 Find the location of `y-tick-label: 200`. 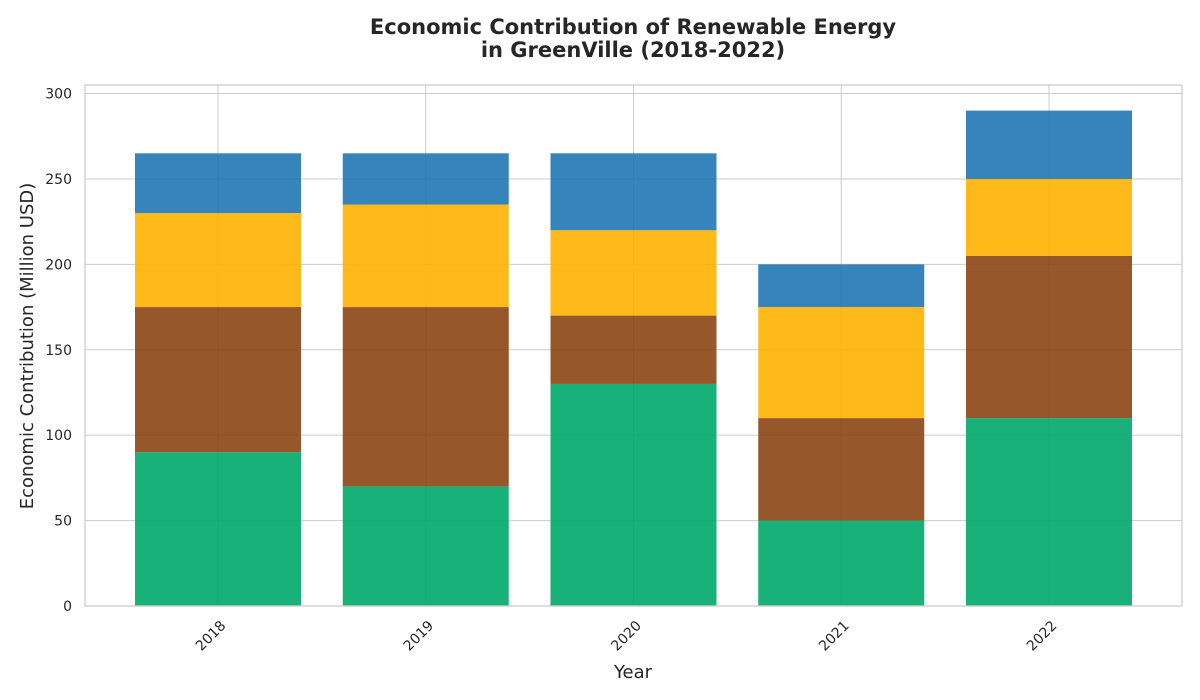

y-tick-label: 200 is located at coordinates (58, 265).